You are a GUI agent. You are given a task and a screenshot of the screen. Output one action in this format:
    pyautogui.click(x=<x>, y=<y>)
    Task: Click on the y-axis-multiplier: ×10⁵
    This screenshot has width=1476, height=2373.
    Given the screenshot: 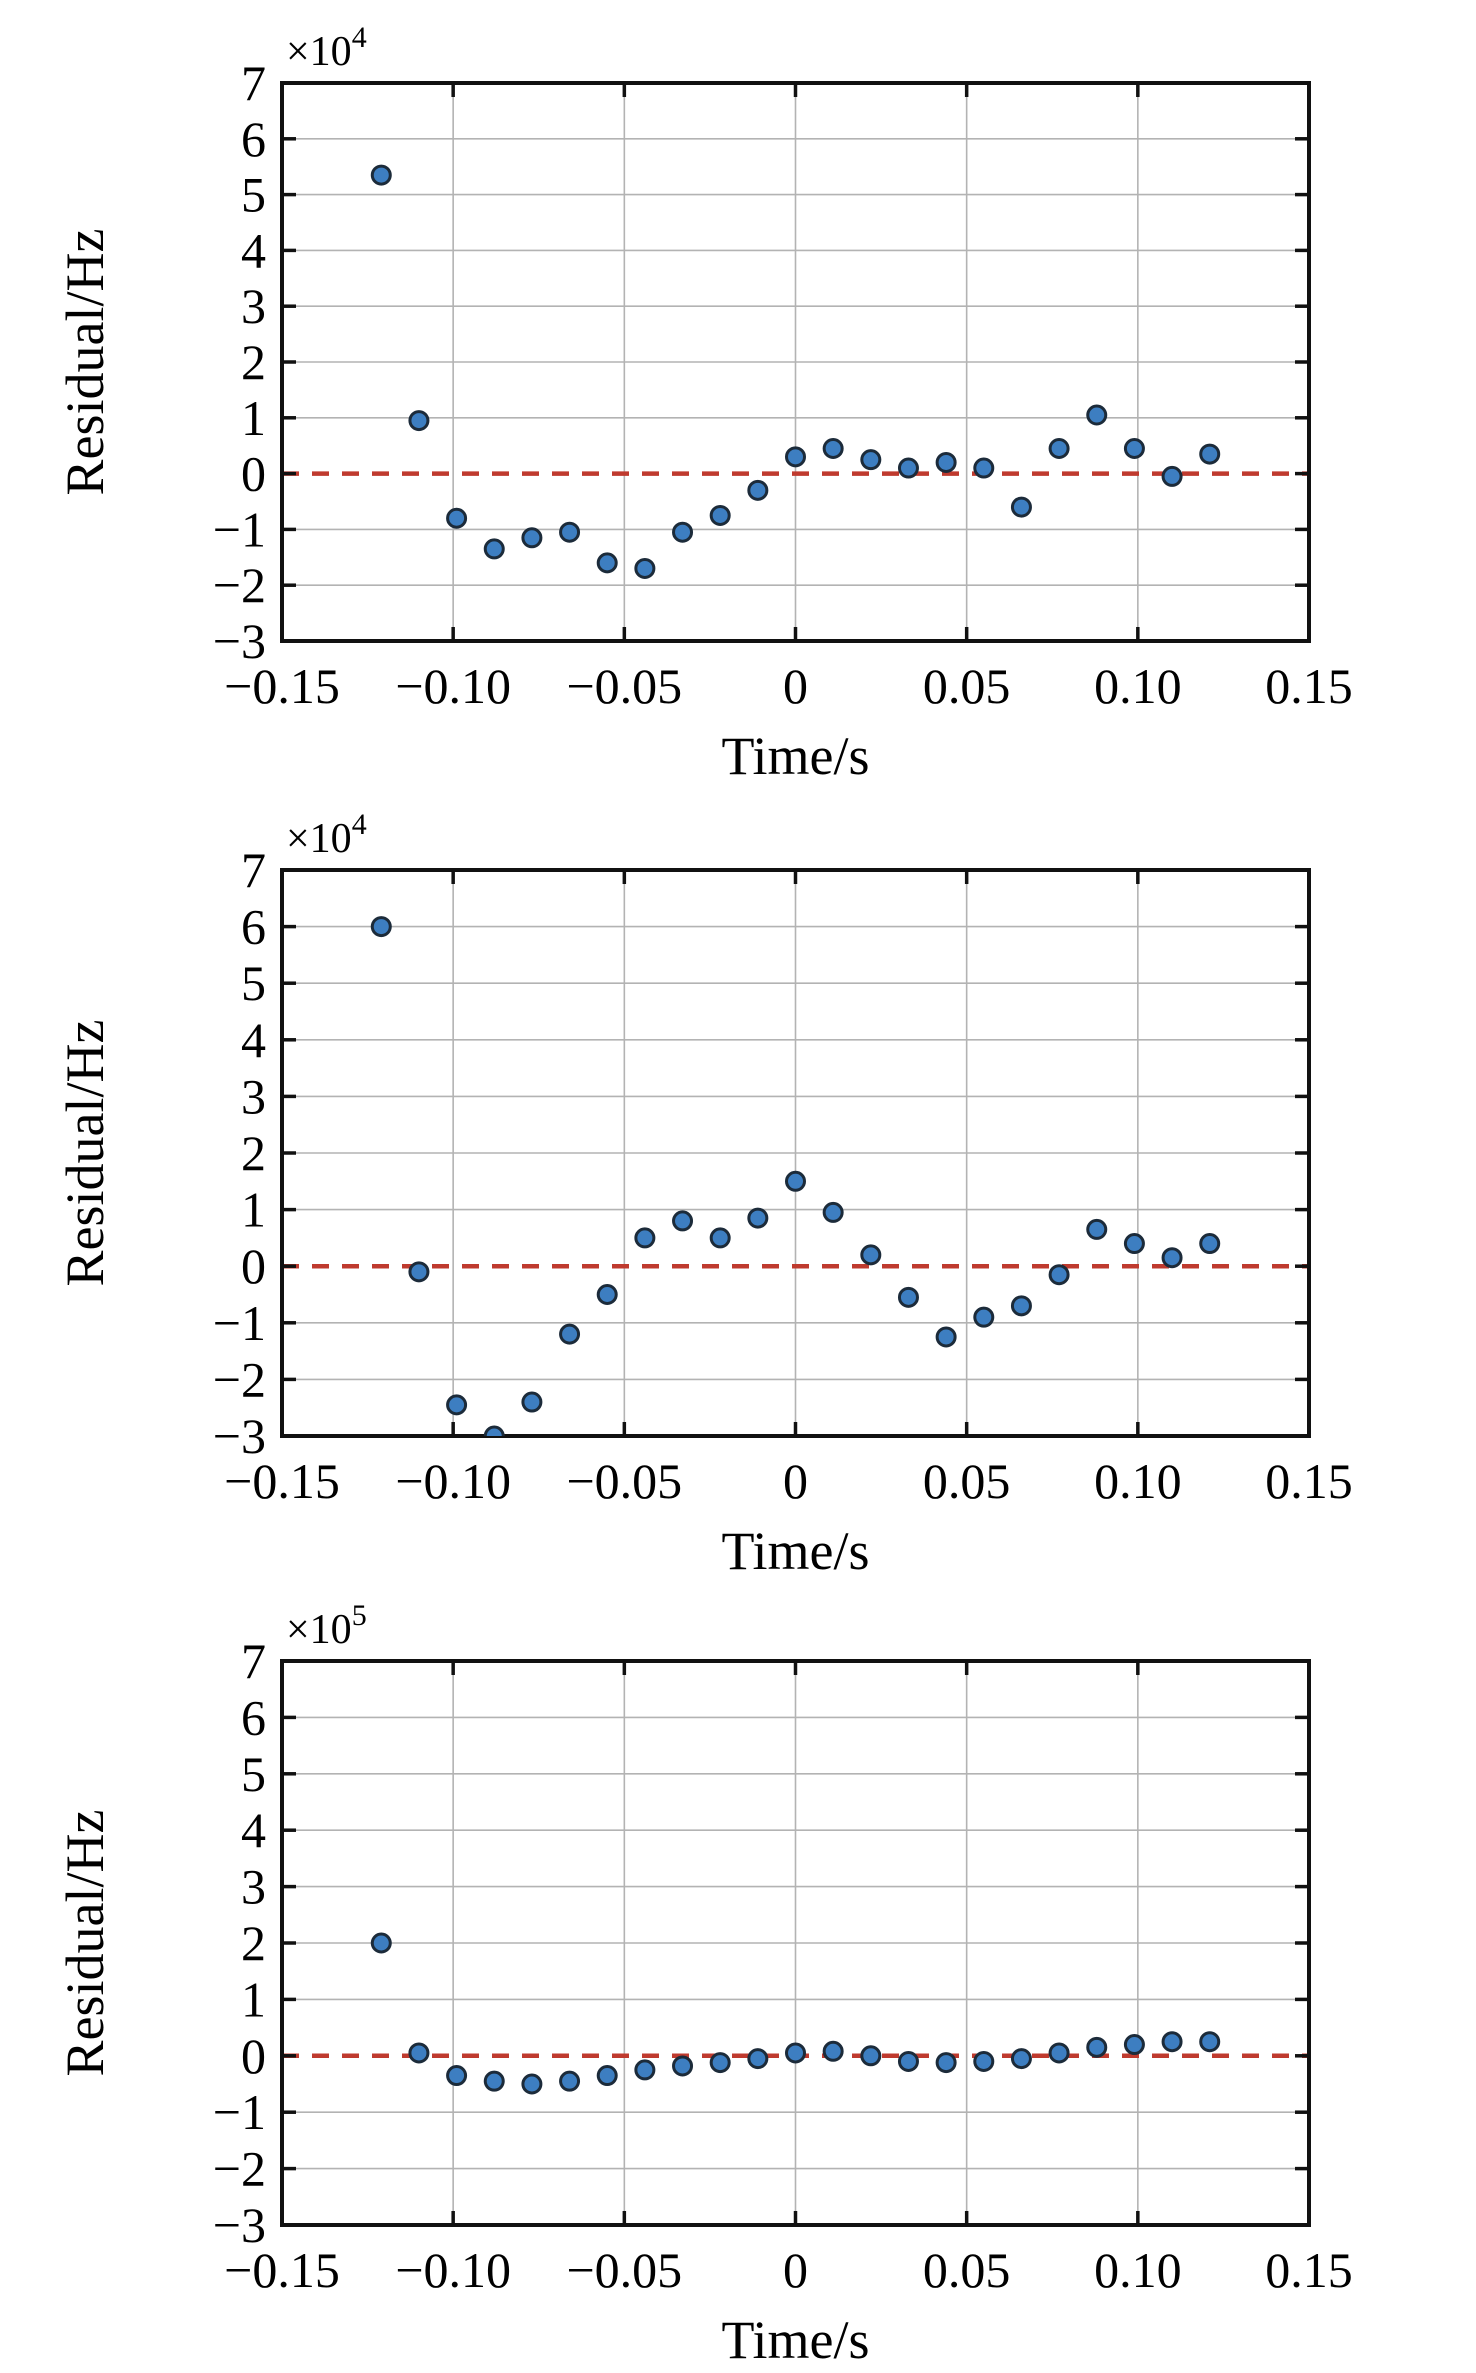 What is the action you would take?
    pyautogui.click(x=326, y=1626)
    